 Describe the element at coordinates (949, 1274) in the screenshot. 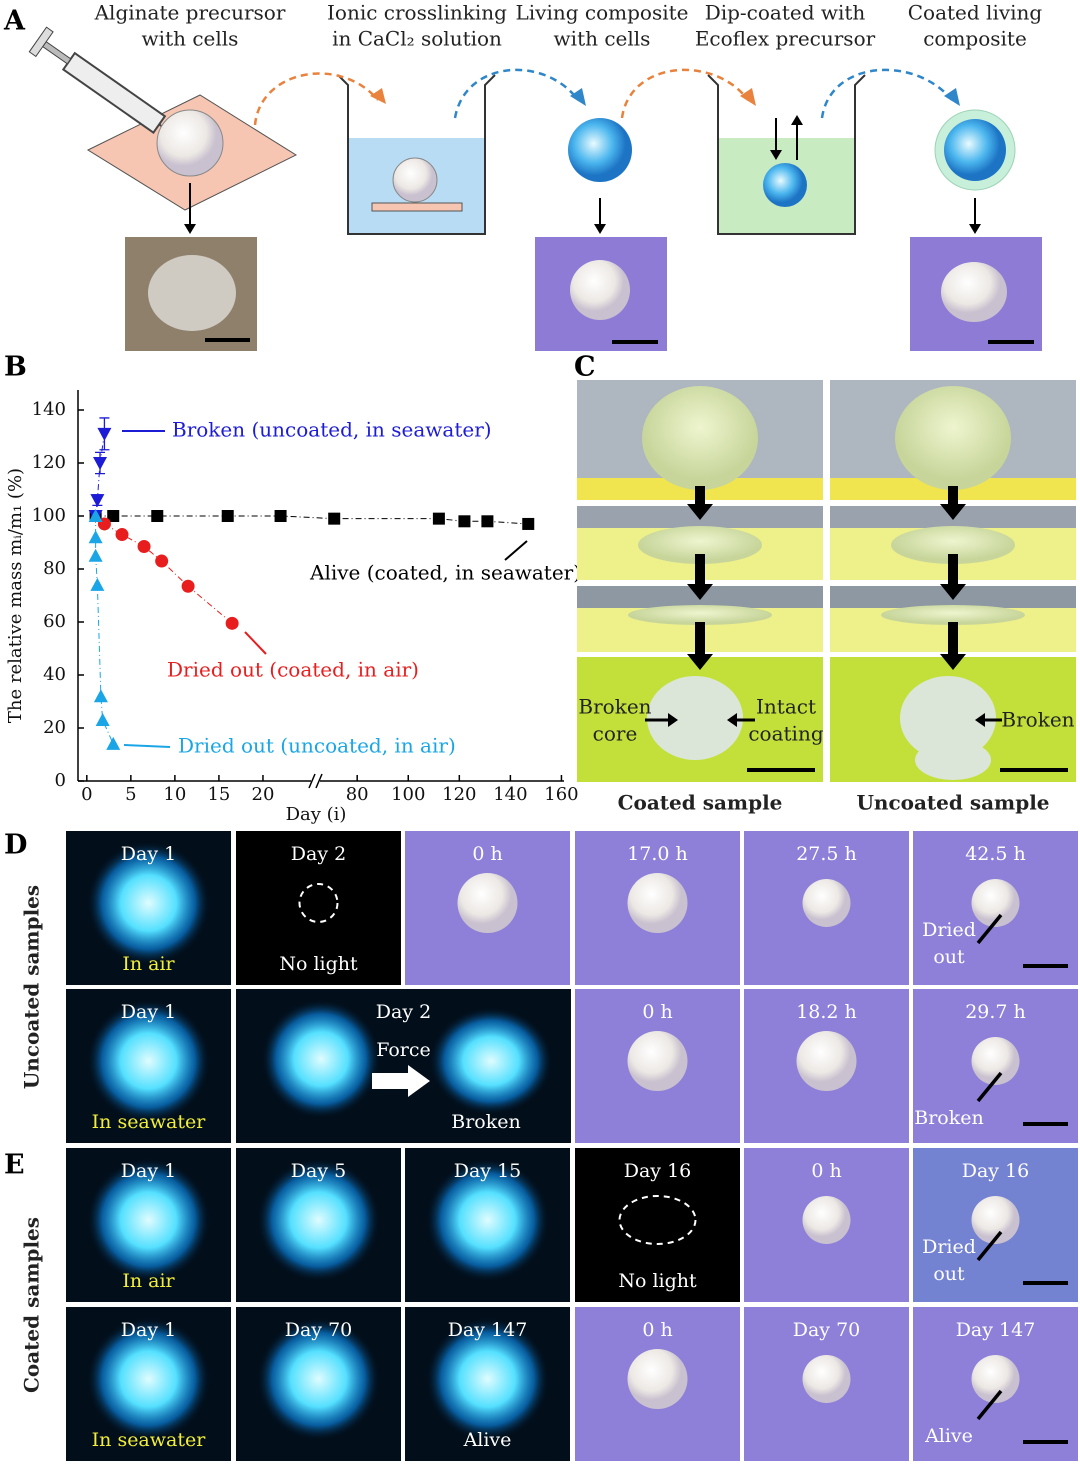

I see `cell-note: out` at that location.